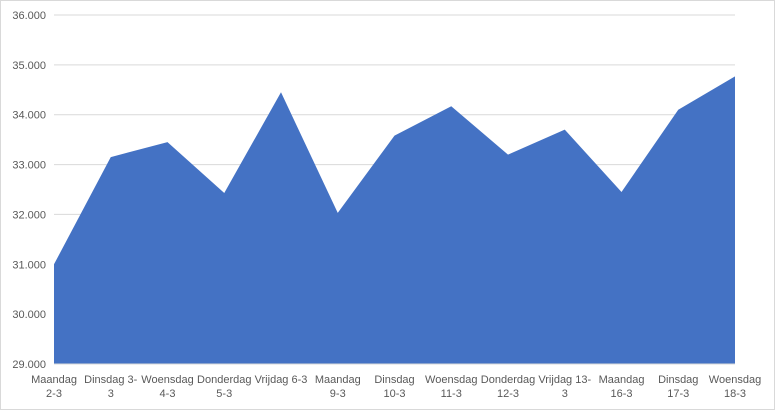 Image resolution: width=775 pixels, height=410 pixels. Describe the element at coordinates (29, 16) in the screenshot. I see `y-tick-label: 36.000` at that location.